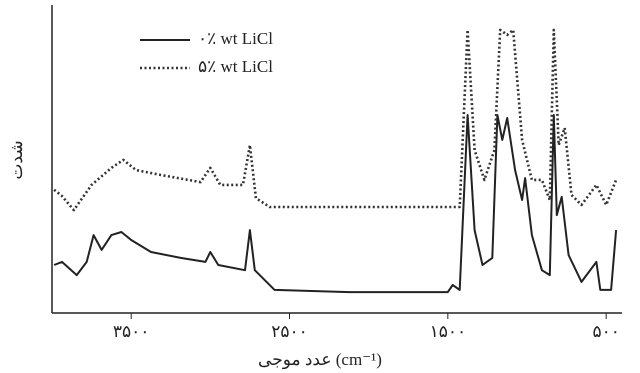 Image resolution: width=640 pixels, height=373 pixels. Describe the element at coordinates (448, 331) in the screenshot. I see `x-tick-label: ۱۵۰۰` at that location.